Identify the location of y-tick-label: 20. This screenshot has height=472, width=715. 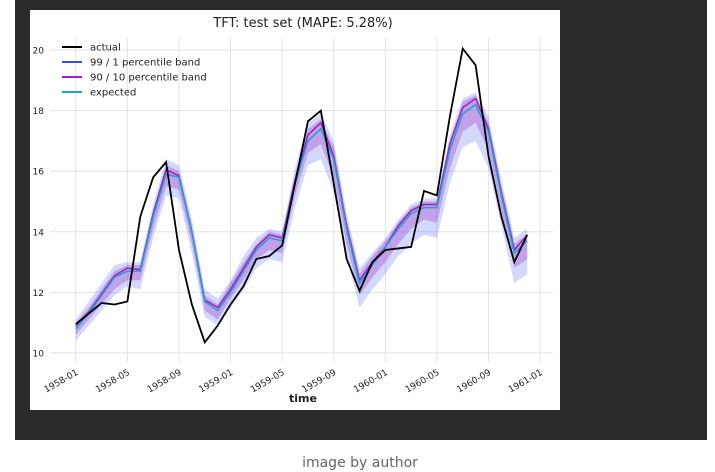
(39, 52).